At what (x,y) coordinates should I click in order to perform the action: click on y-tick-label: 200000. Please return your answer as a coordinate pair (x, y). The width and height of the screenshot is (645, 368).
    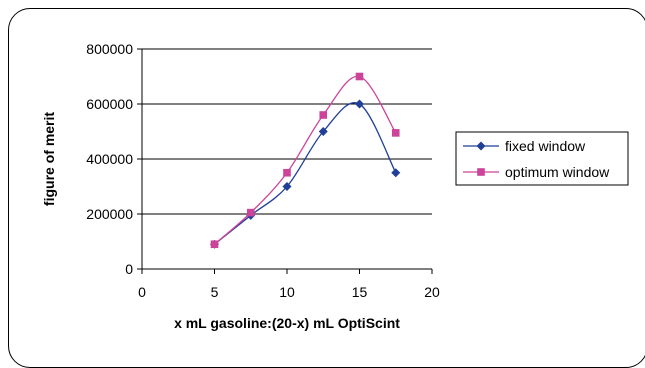
    Looking at the image, I should click on (109, 214).